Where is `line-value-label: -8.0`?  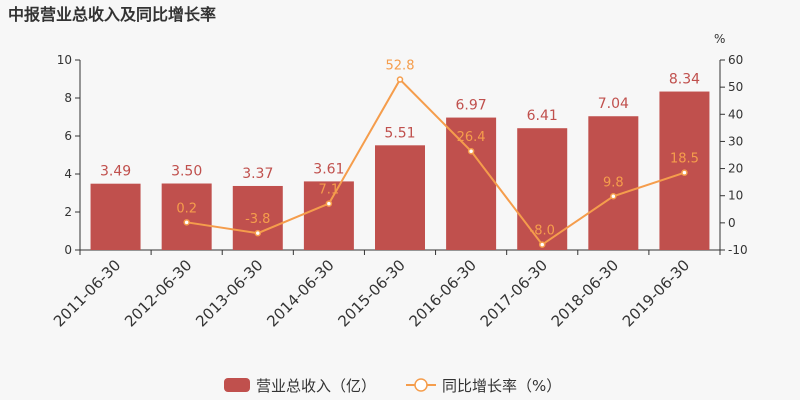
line-value-label: -8.0 is located at coordinates (542, 231).